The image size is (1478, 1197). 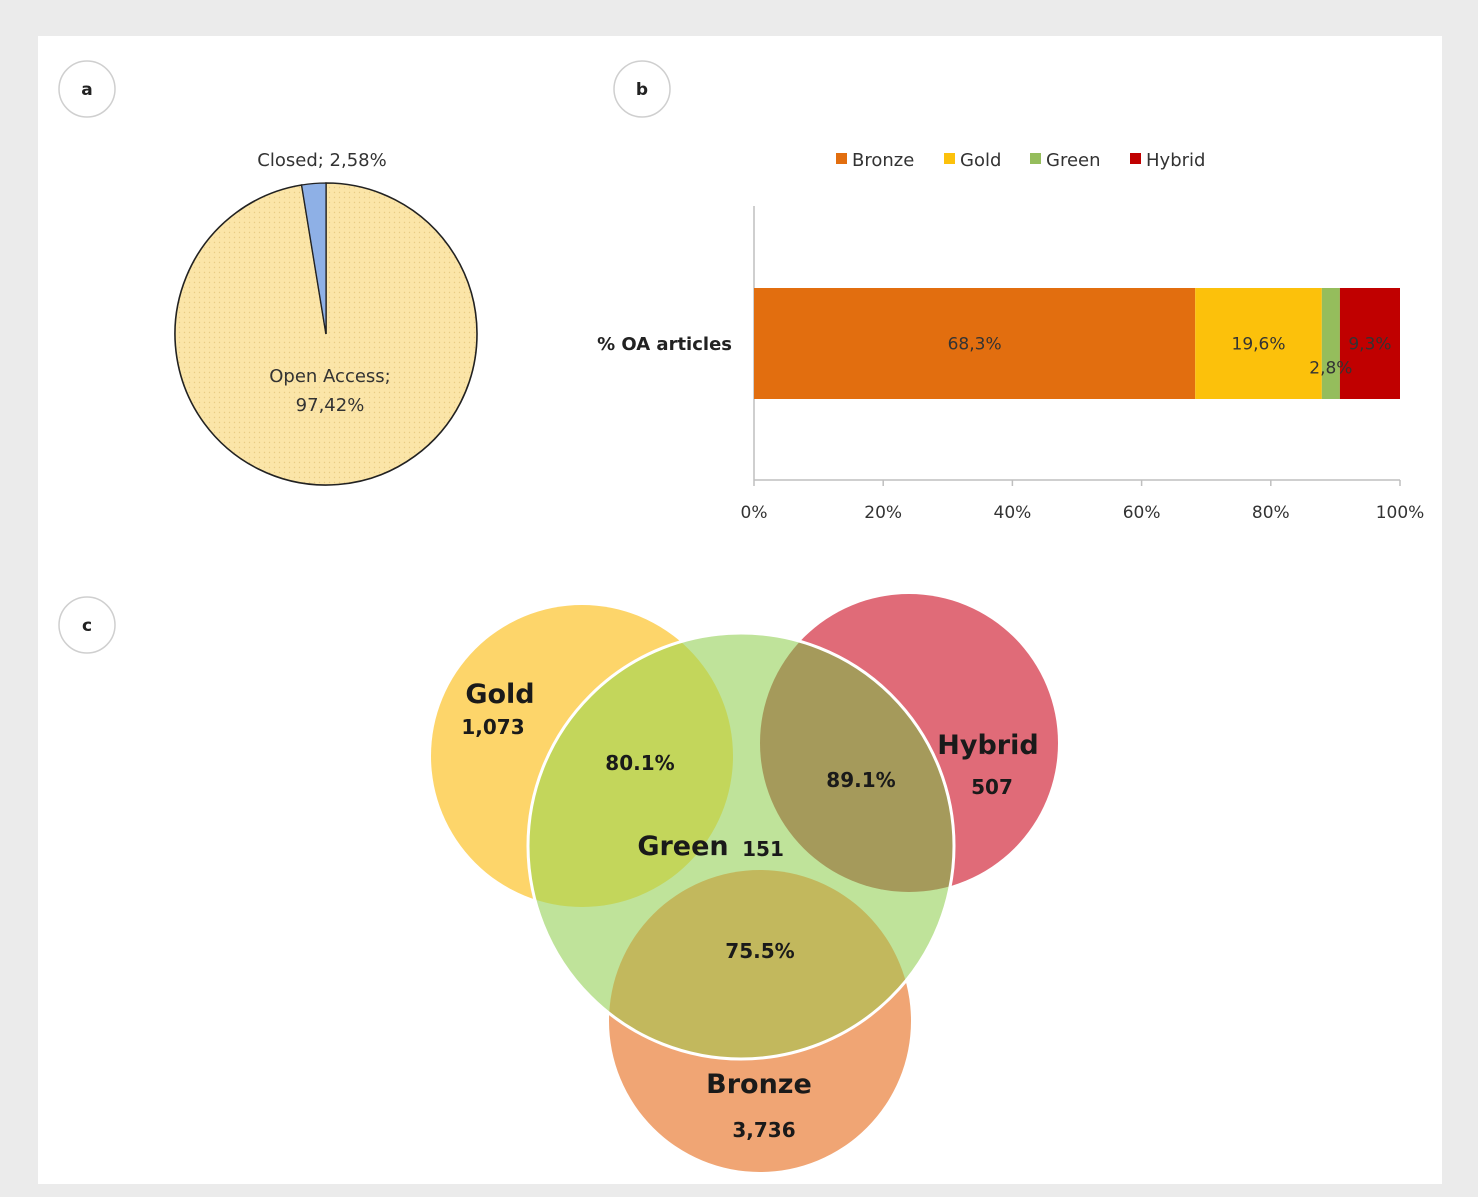 I want to click on legend-swatch-green, so click(x=1035, y=158).